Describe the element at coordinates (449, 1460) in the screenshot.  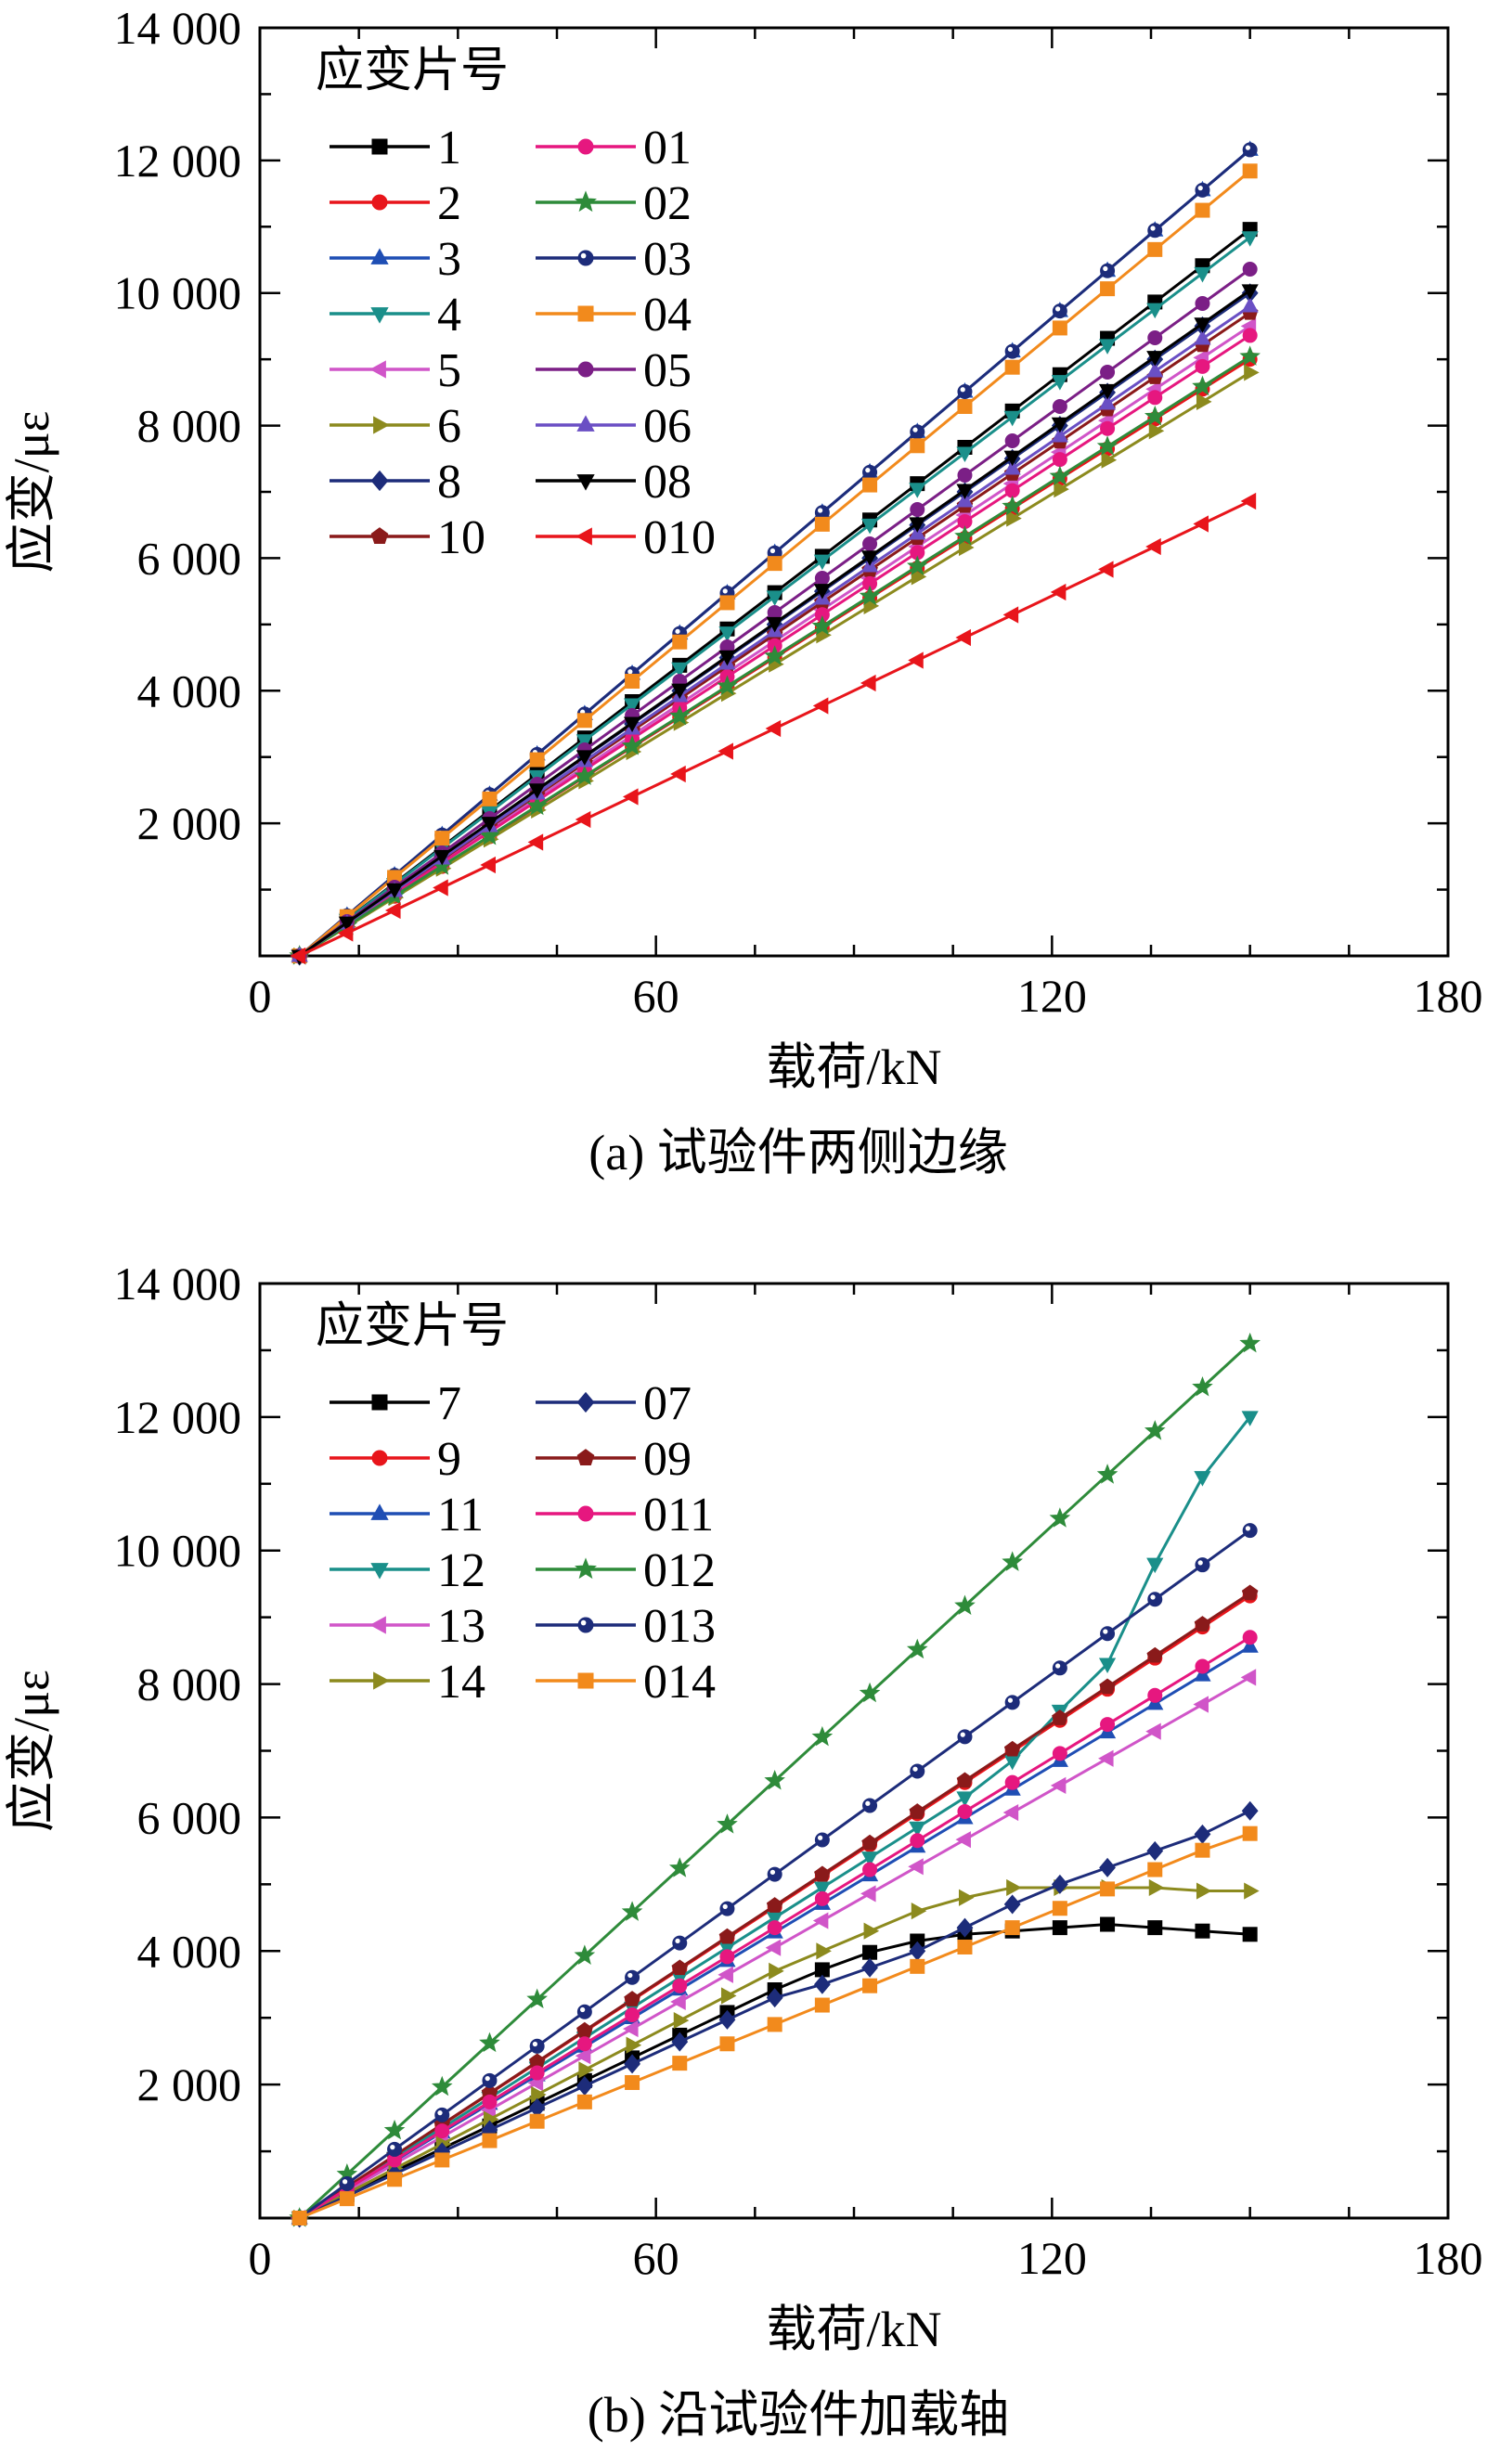
I see `legend-label: 9` at that location.